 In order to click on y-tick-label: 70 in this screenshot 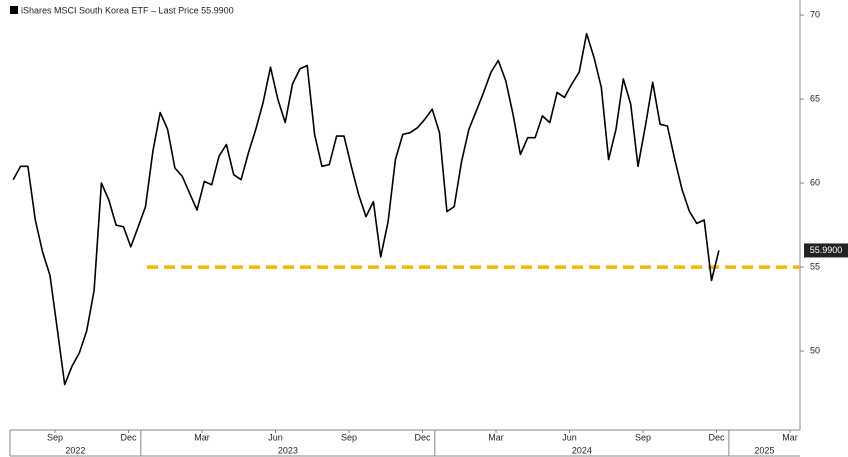, I will do `click(815, 14)`.